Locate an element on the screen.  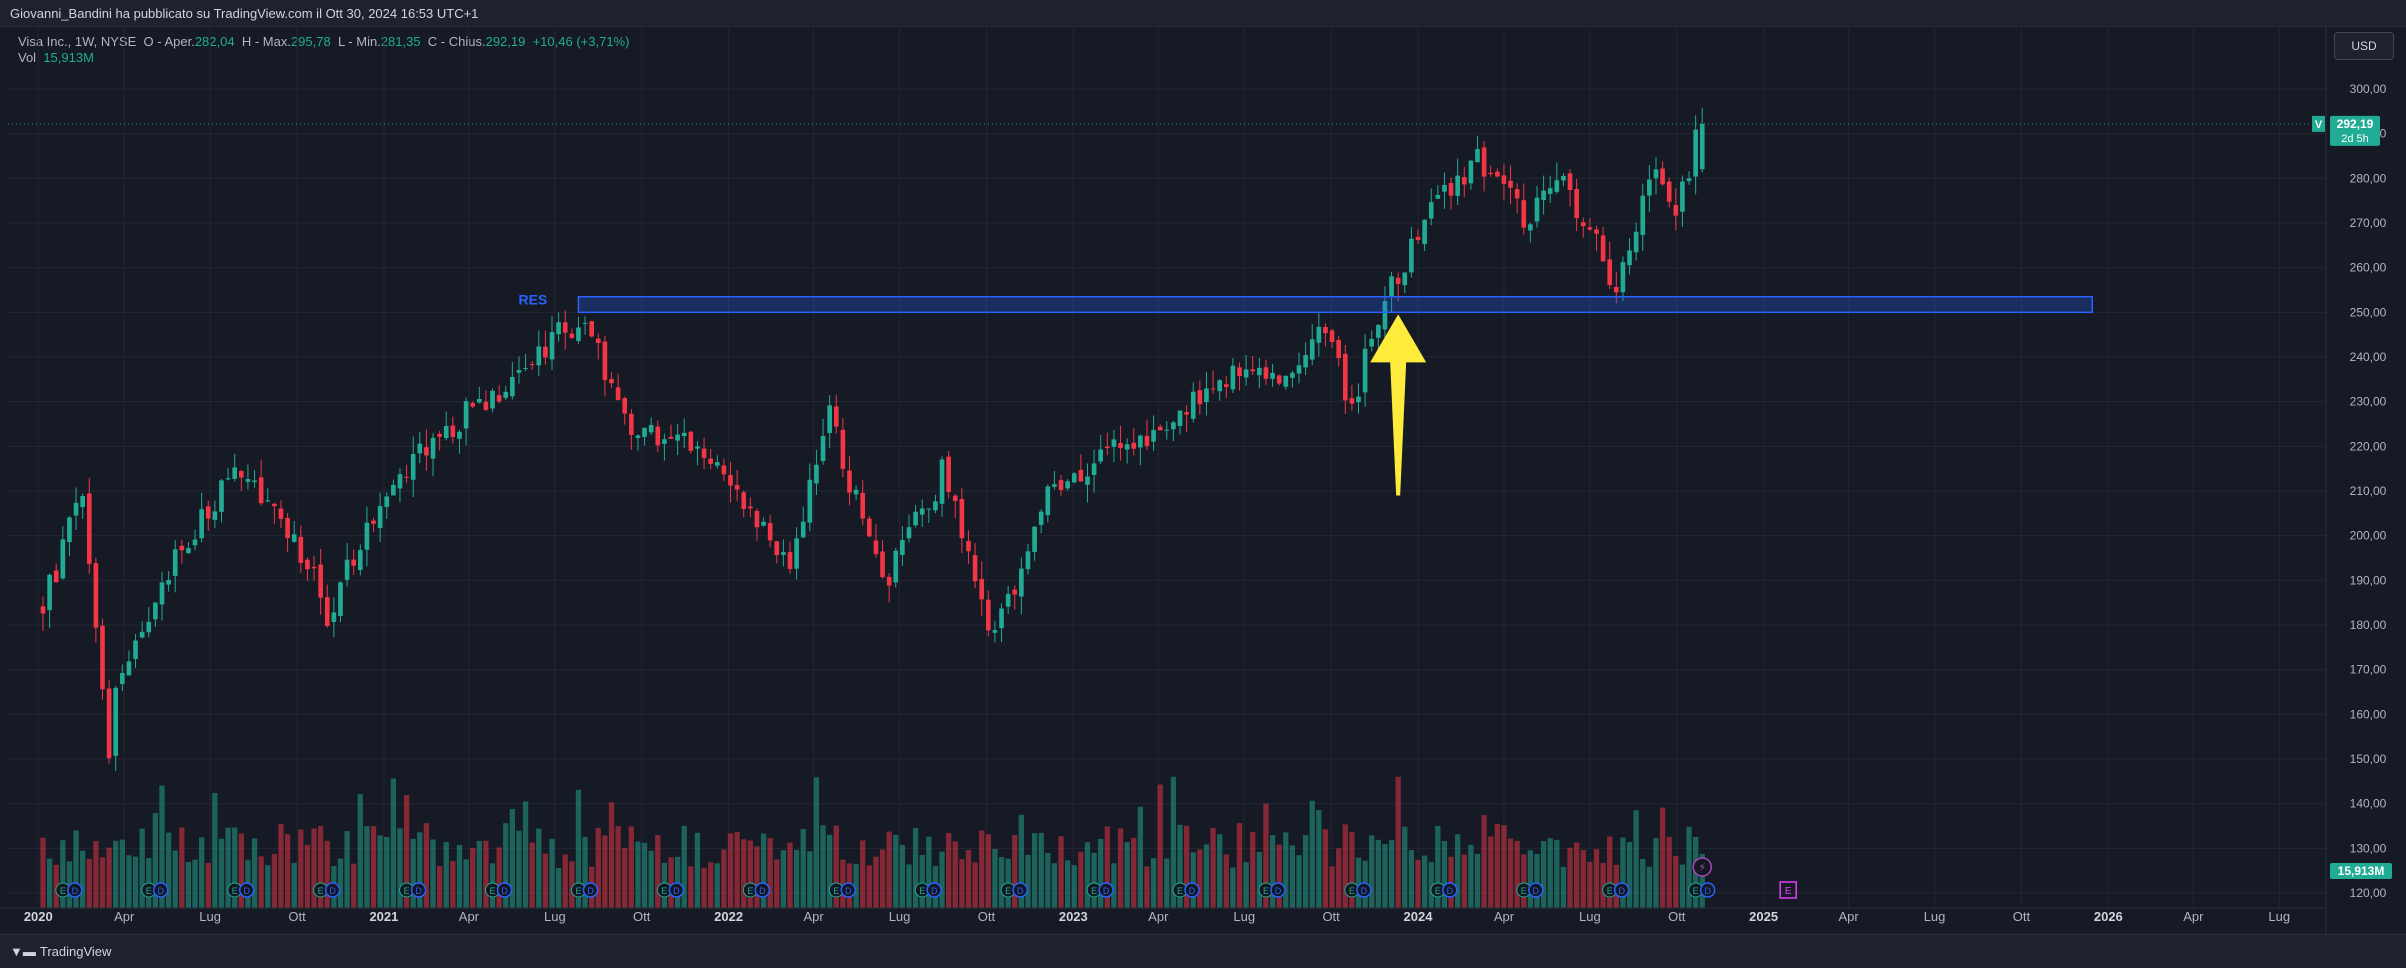
x-tick-label: 2026 is located at coordinates (2108, 916).